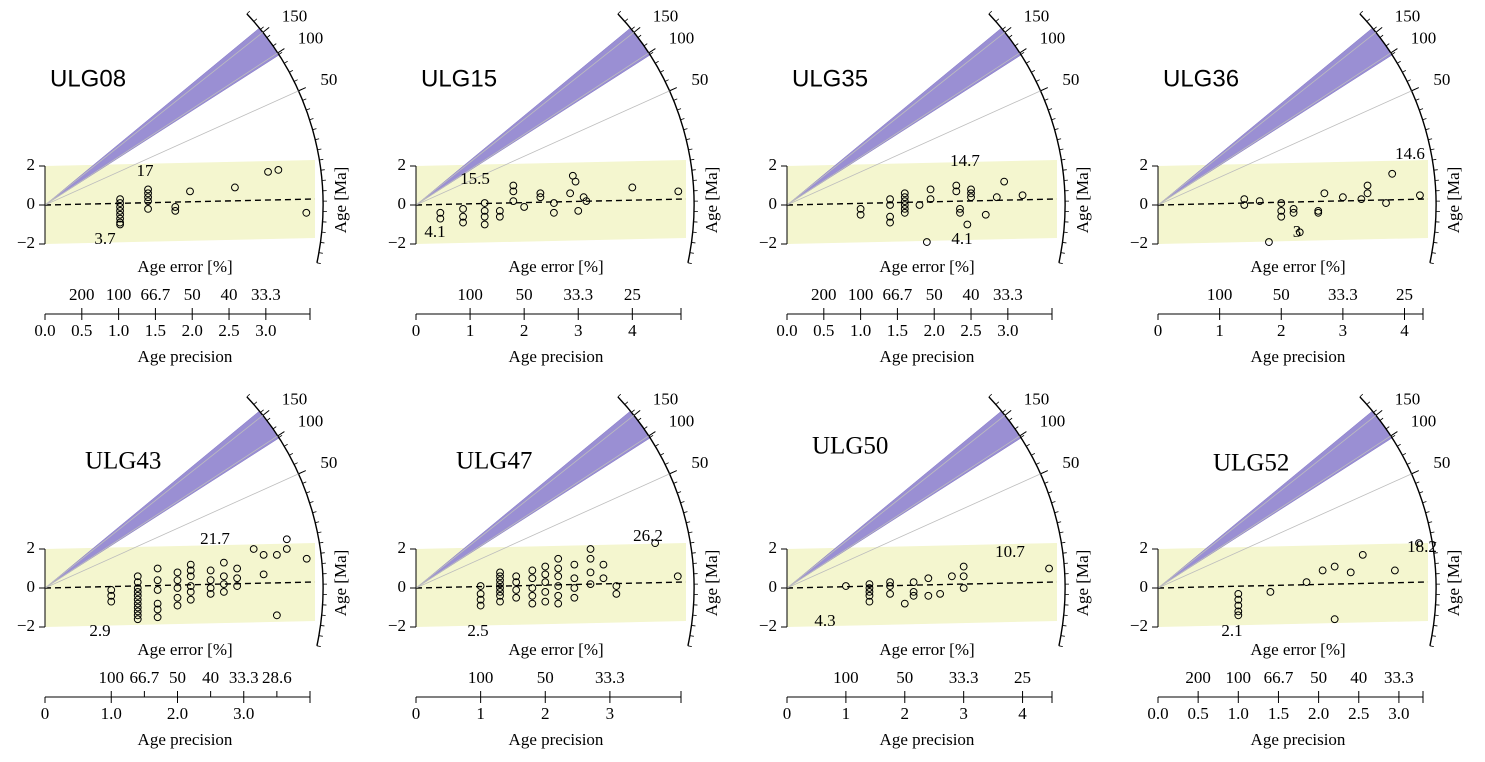 The height and width of the screenshot is (762, 1485). What do you see at coordinates (830, 78) in the screenshot?
I see `panel-title: ULG35` at bounding box center [830, 78].